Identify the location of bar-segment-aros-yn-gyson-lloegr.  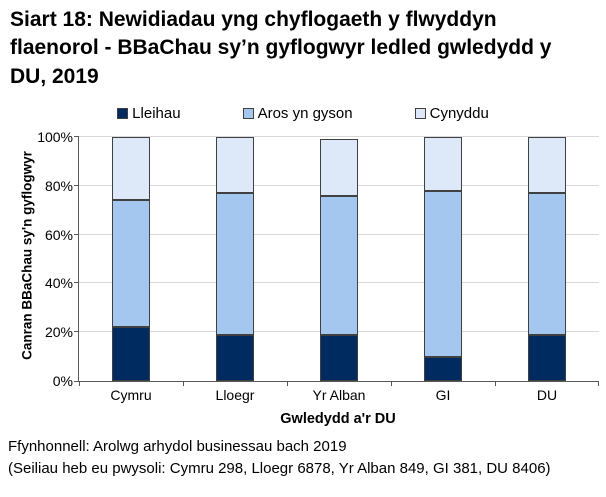
(235, 264).